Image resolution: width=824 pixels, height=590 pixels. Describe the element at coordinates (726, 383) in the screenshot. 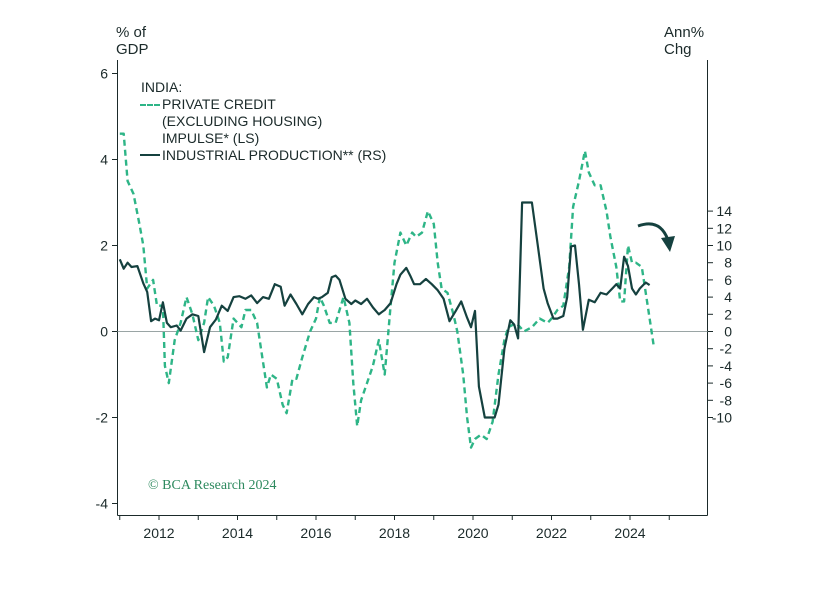

I see `right-tick-label: -6` at that location.